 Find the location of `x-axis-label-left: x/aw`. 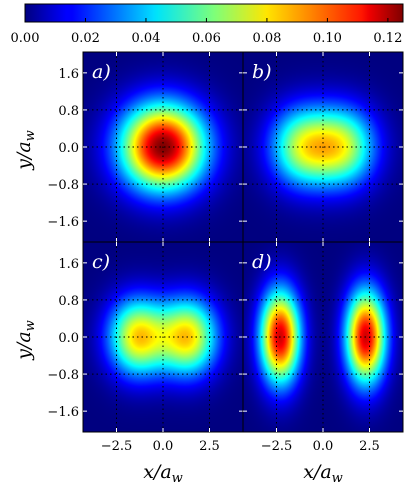

x-axis-label-left: x/aw is located at coordinates (163, 473).